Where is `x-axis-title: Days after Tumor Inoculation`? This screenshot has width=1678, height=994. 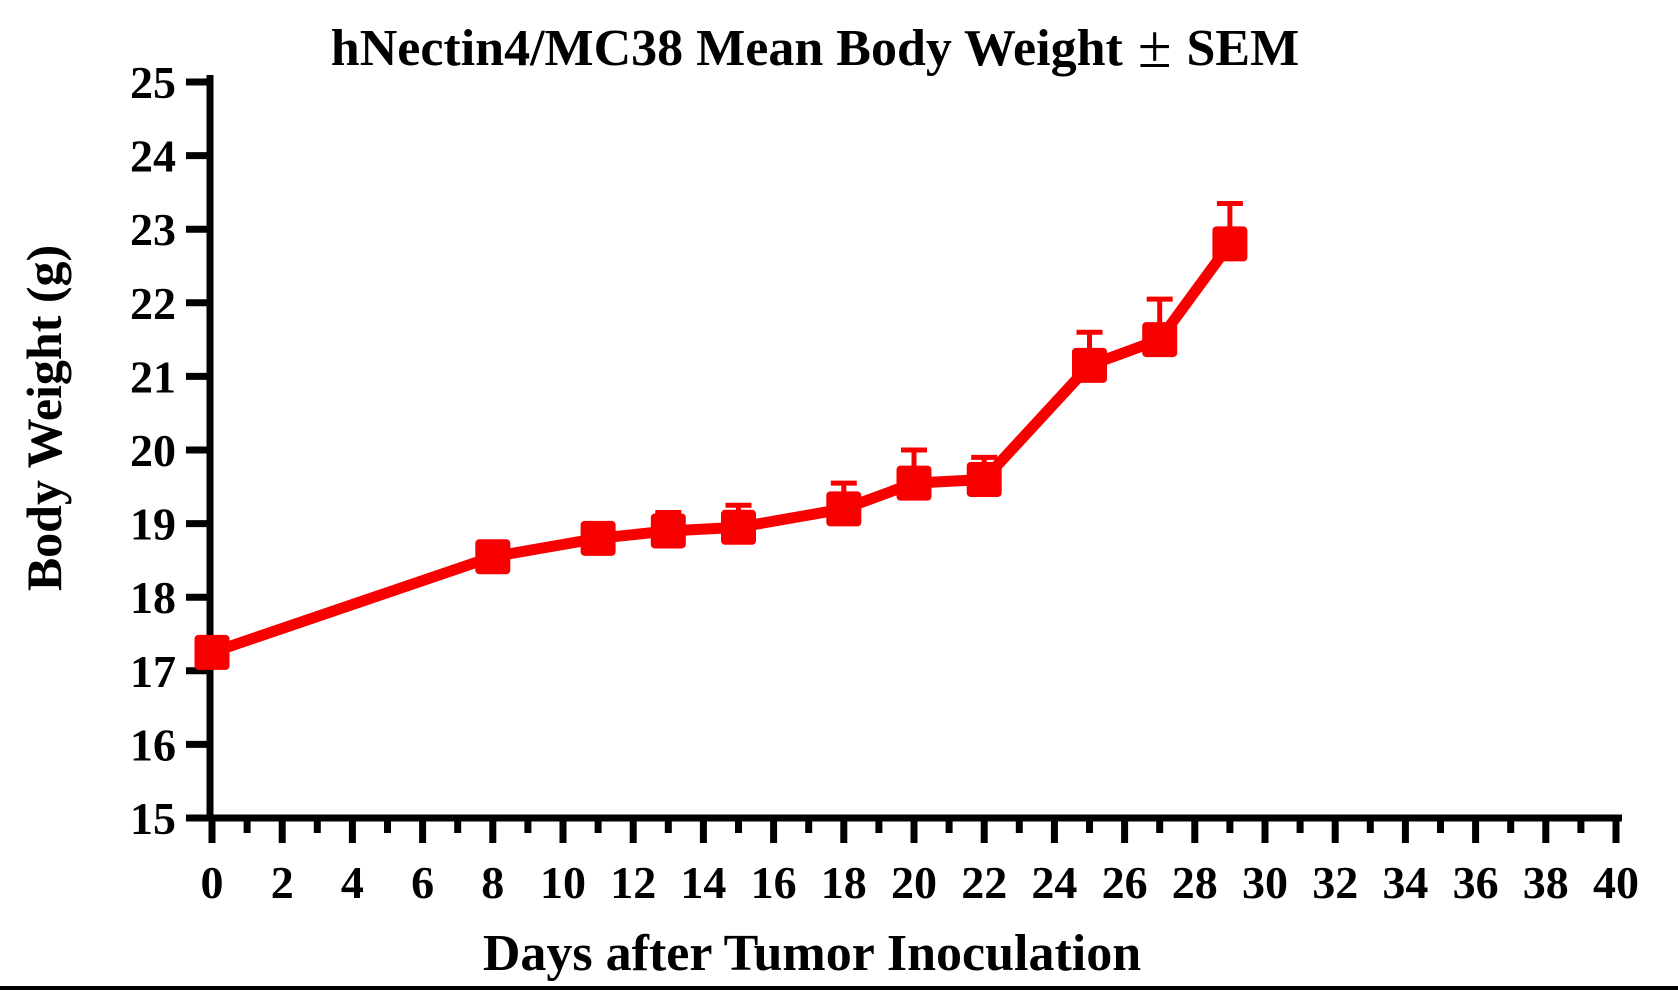
x-axis-title: Days after Tumor Inoculation is located at coordinates (812, 953).